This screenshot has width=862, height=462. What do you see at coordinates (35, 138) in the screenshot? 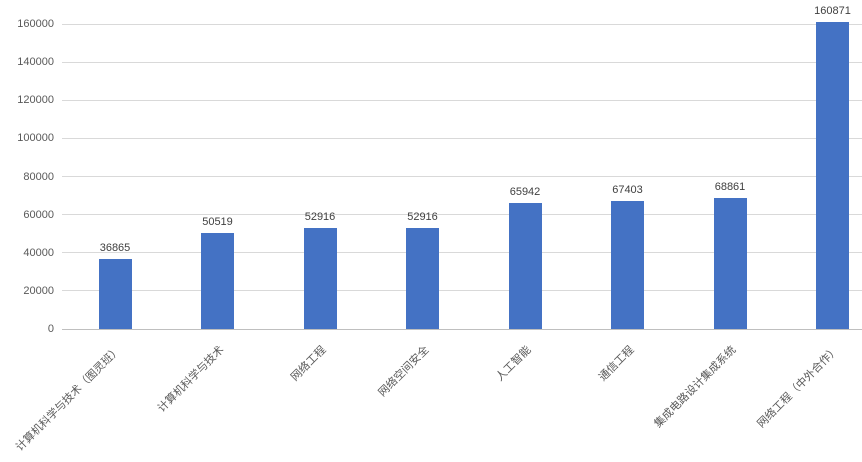
I see `y-axis-tick-label: 100000` at bounding box center [35, 138].